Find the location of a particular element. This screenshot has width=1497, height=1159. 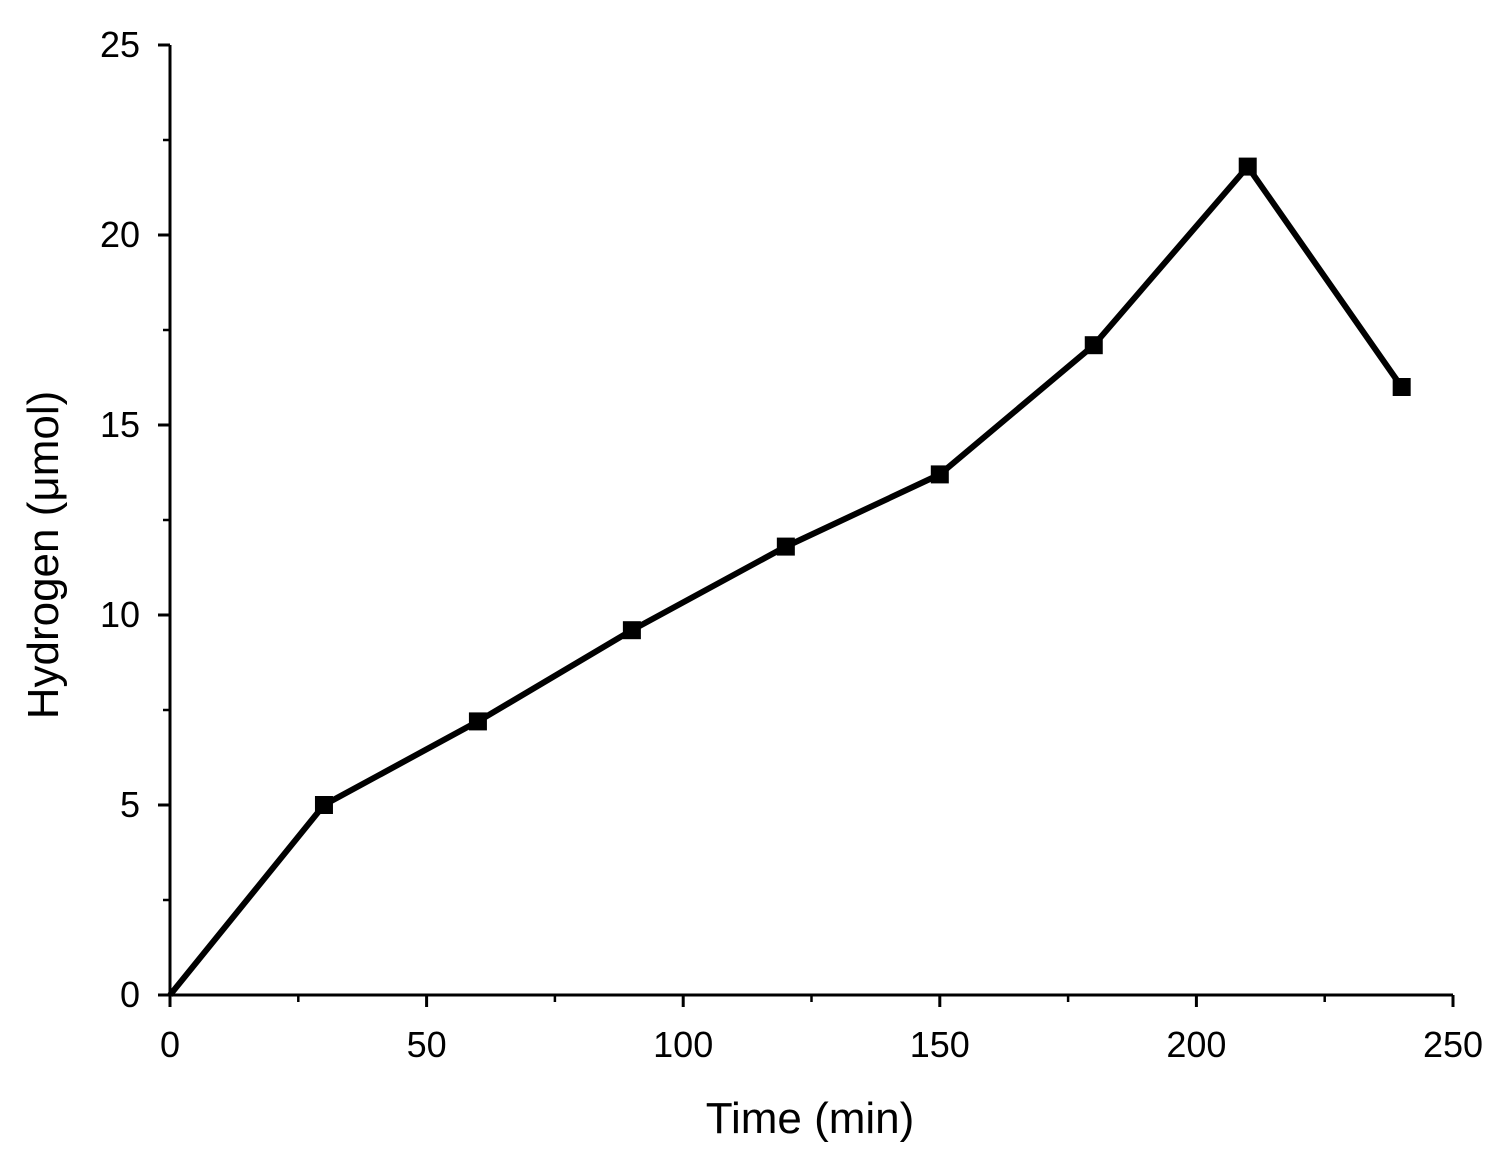

y-tick-label: 0 is located at coordinates (130, 994).